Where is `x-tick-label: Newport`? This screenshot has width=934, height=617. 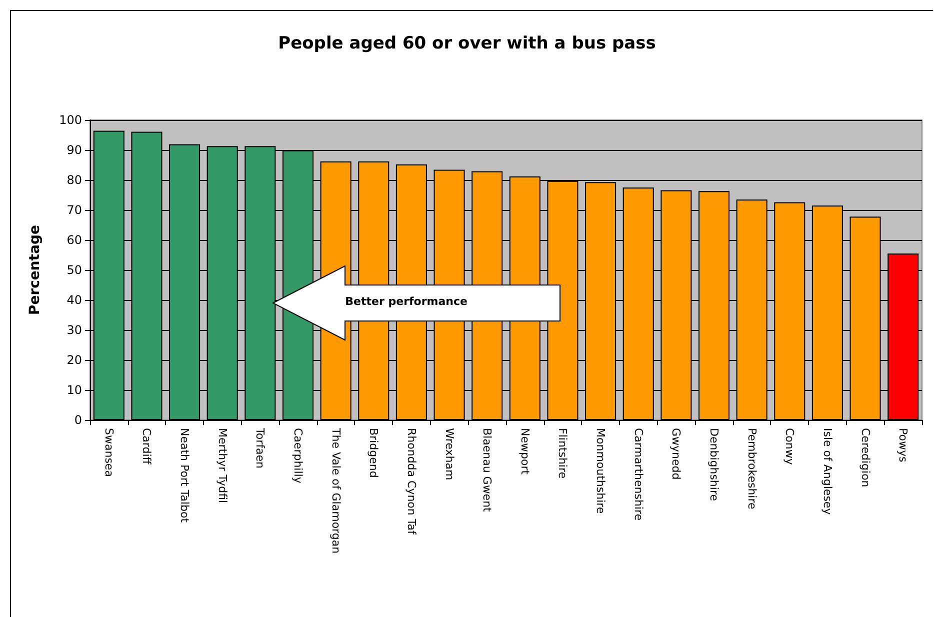
x-tick-label: Newport is located at coordinates (525, 452).